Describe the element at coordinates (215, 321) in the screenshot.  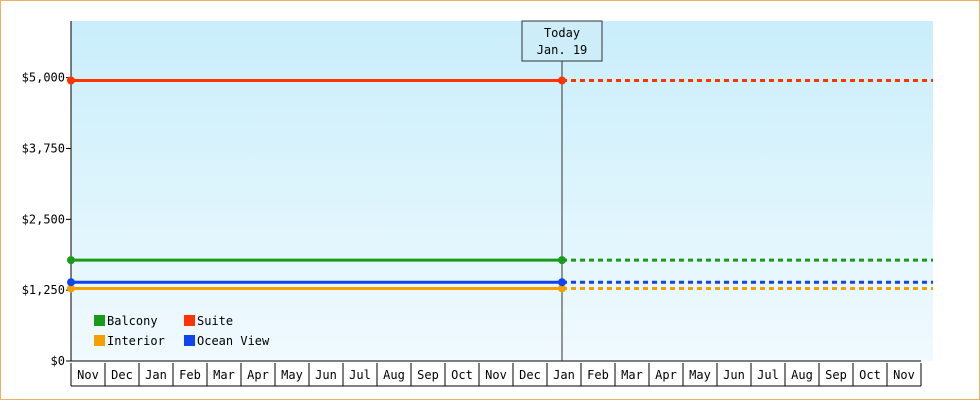
I see `legend-label: Suite` at that location.